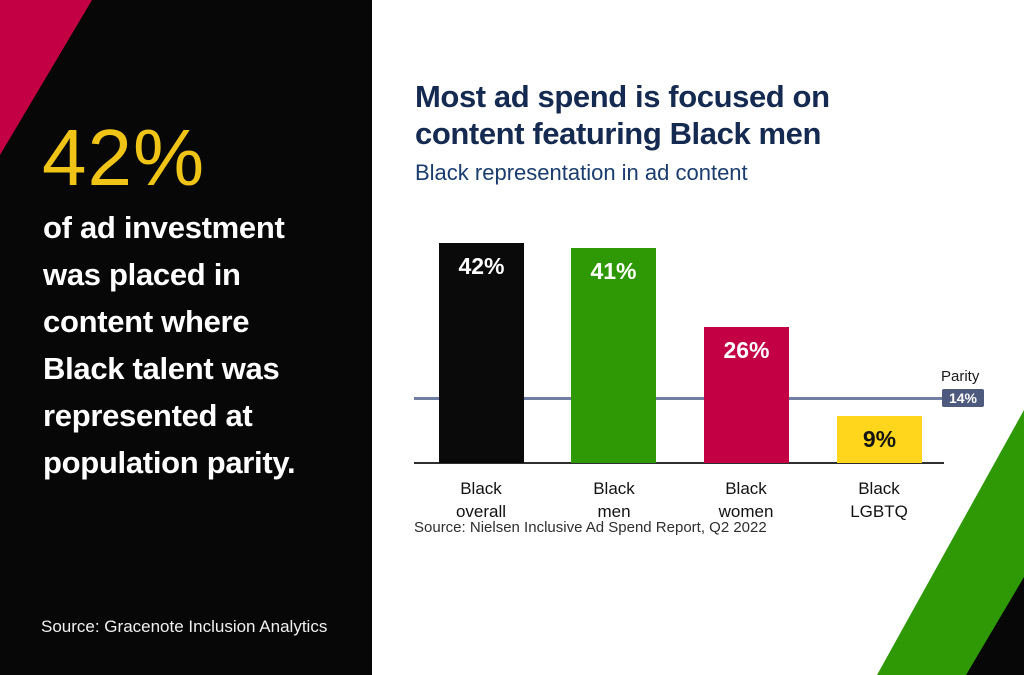 This screenshot has height=675, width=1024. Describe the element at coordinates (614, 500) in the screenshot. I see `category-label: Black men` at that location.